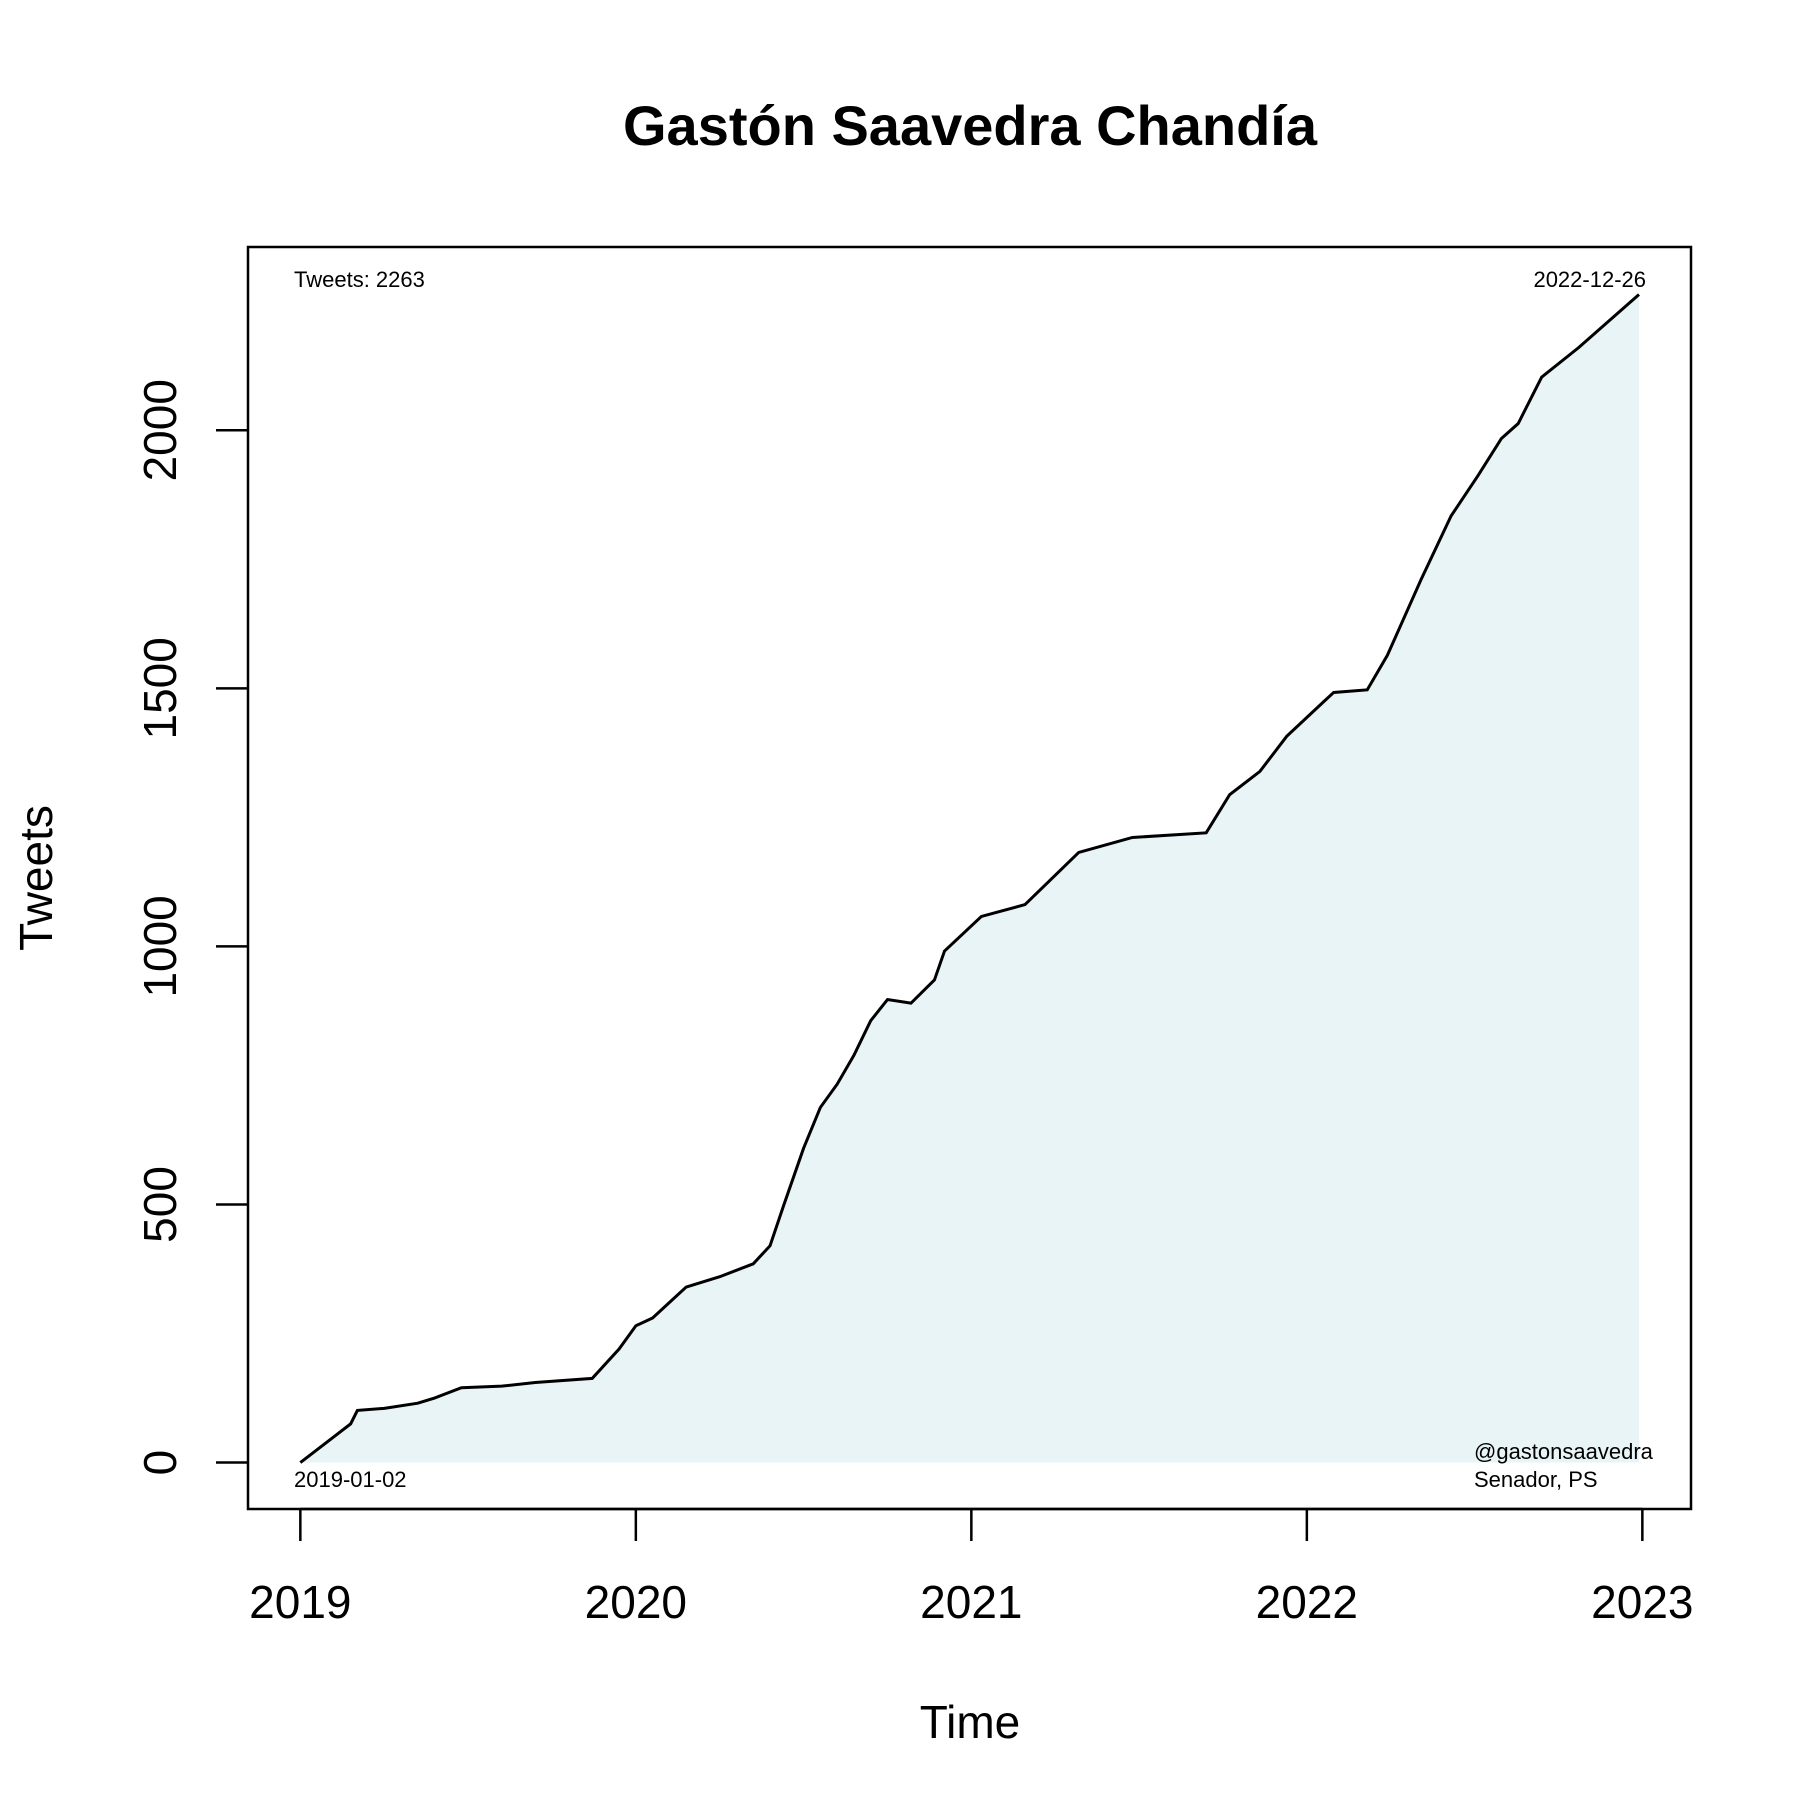 The image size is (1800, 1800). Describe the element at coordinates (1307, 1602) in the screenshot. I see `x-tick-label: 2022` at that location.